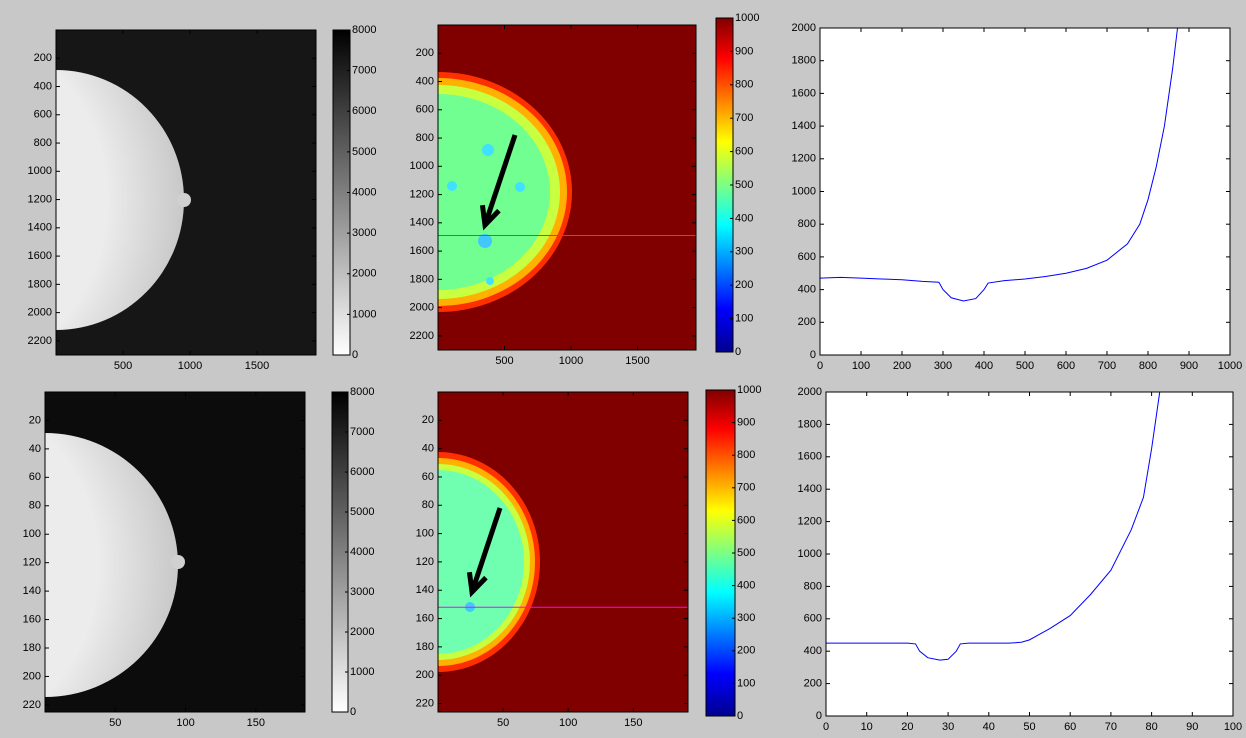 The width and height of the screenshot is (1246, 738). Describe the element at coordinates (746, 553) in the screenshot. I see `colorbar-tick-label: 500` at that location.